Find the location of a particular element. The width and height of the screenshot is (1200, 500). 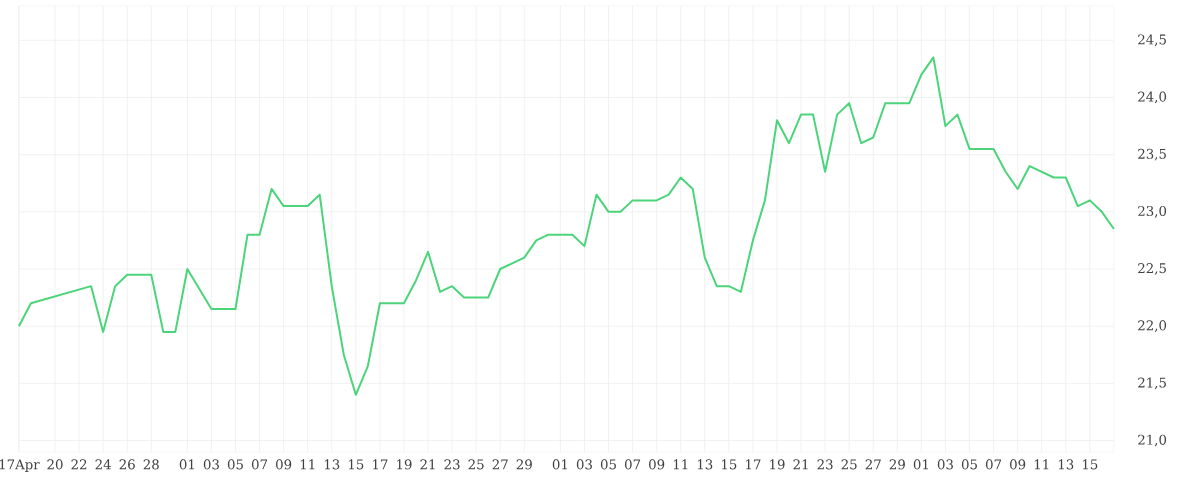

x-tick-label: 26 is located at coordinates (127, 464).